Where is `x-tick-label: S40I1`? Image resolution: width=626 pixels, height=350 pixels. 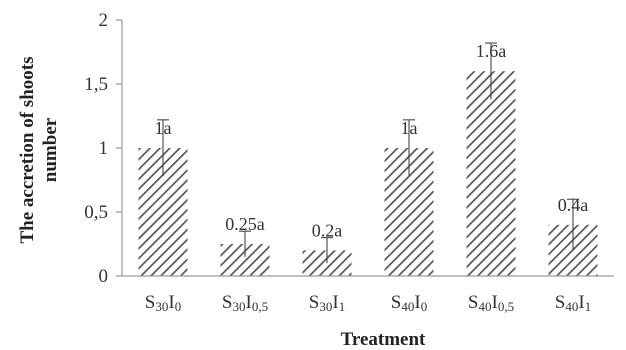 x-tick-label: S40I1 is located at coordinates (573, 303).